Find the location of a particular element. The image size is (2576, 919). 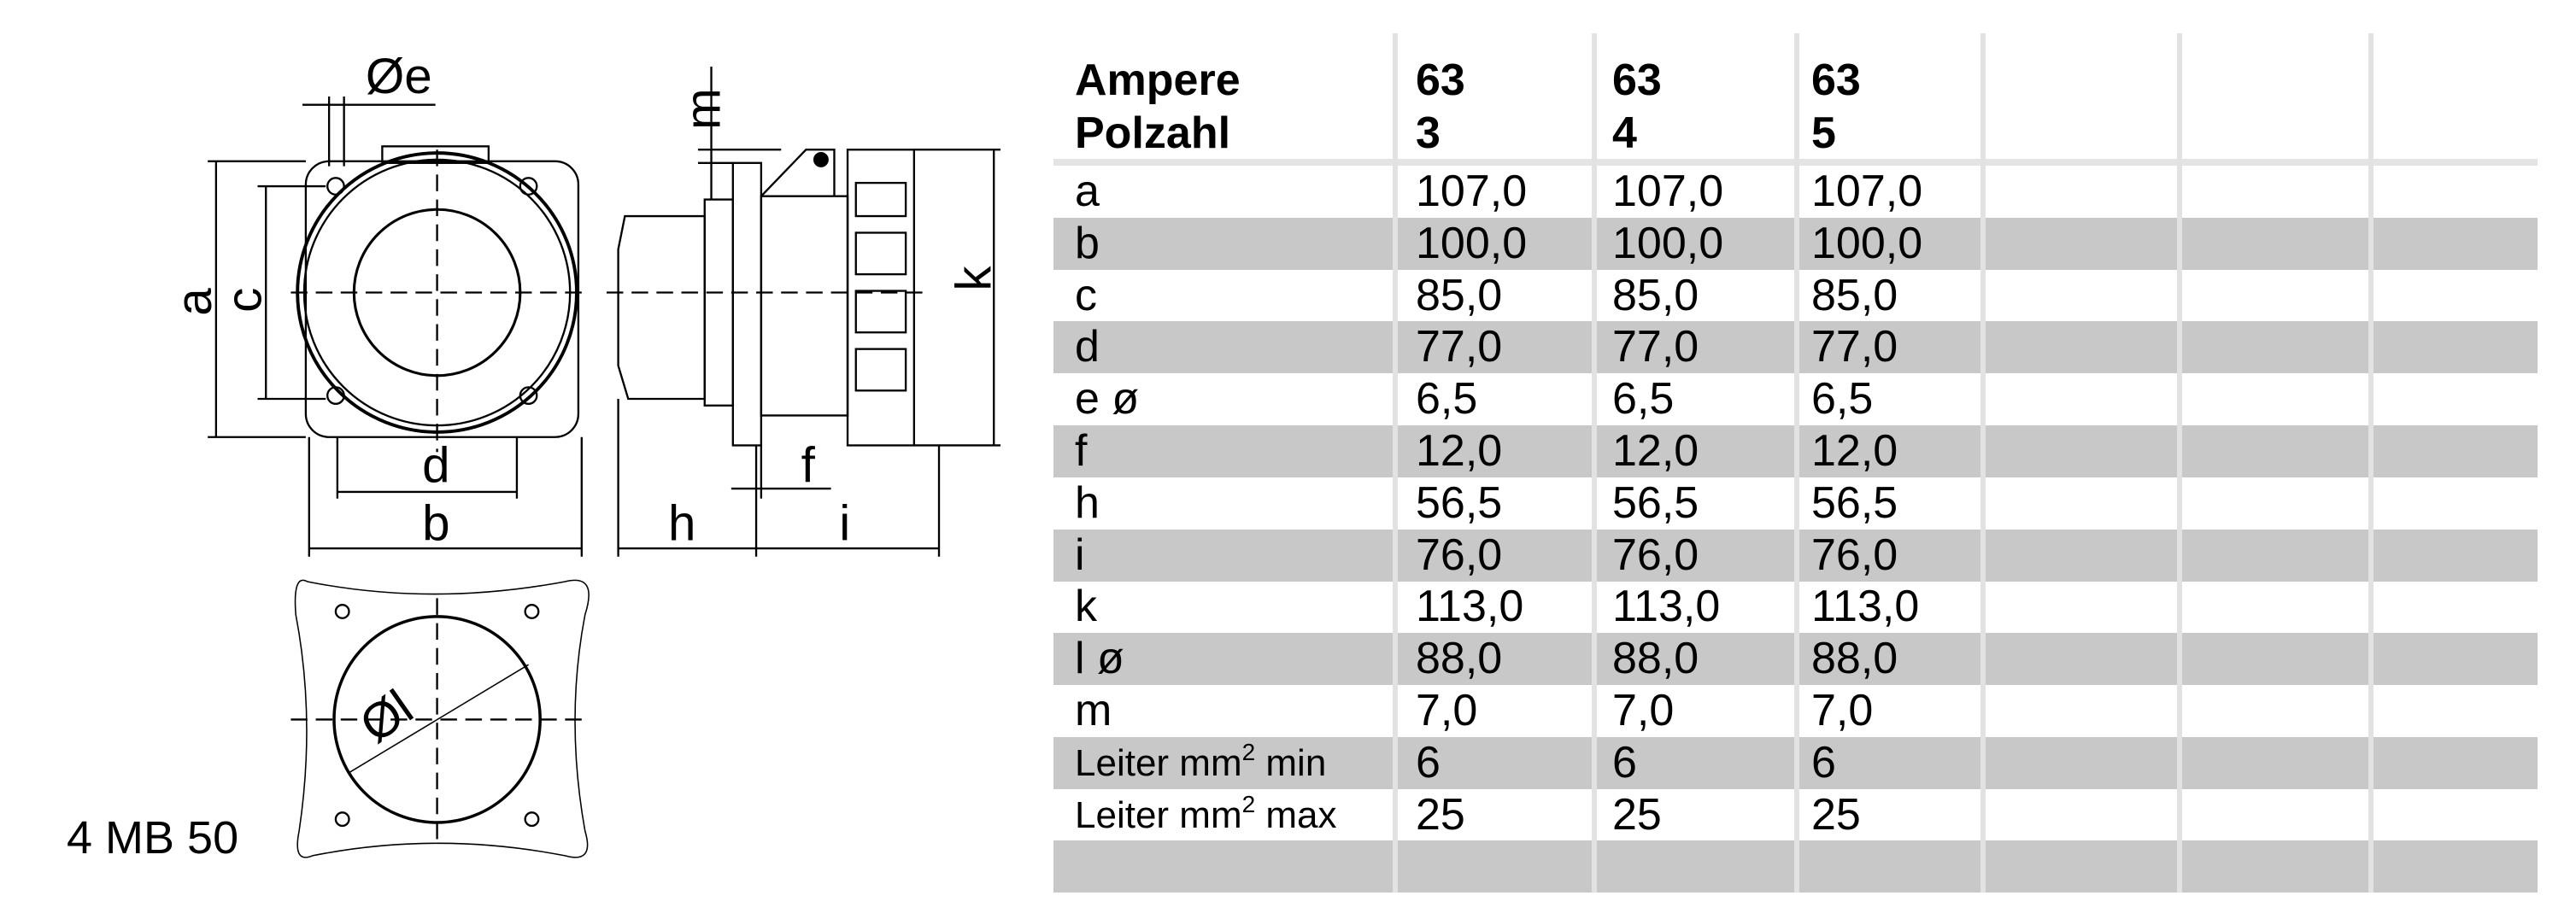

row-label: a is located at coordinates (1087, 192).